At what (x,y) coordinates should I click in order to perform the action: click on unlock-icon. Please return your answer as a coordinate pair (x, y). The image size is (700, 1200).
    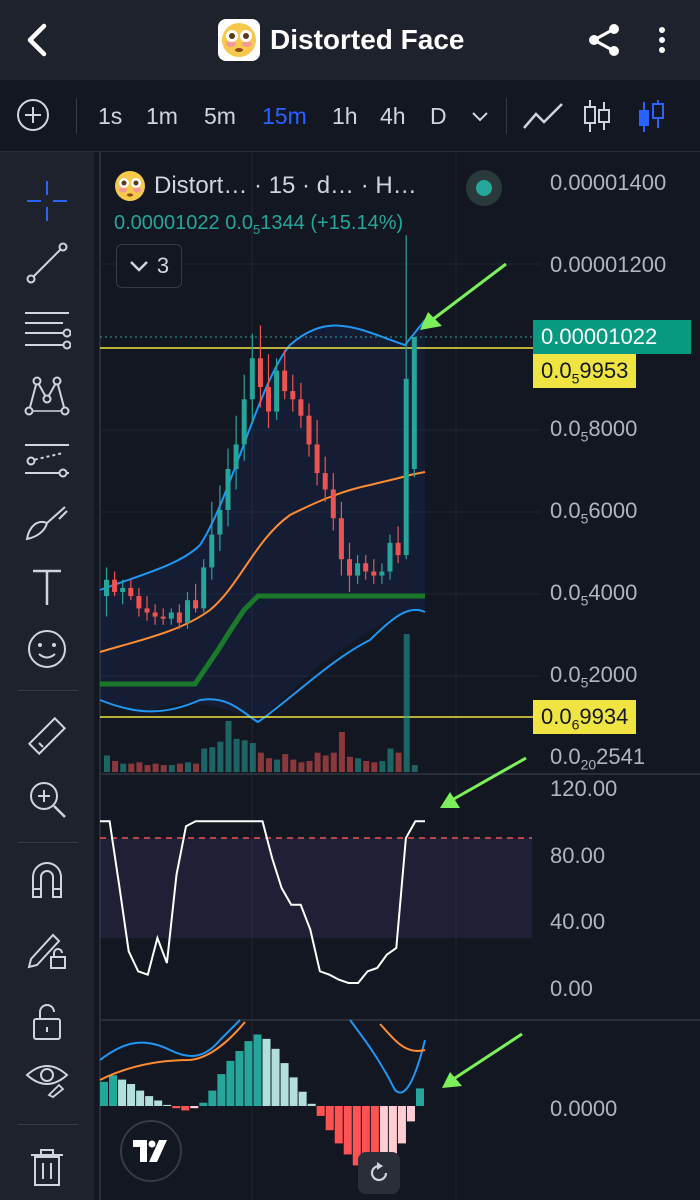
    Looking at the image, I should click on (47, 1021).